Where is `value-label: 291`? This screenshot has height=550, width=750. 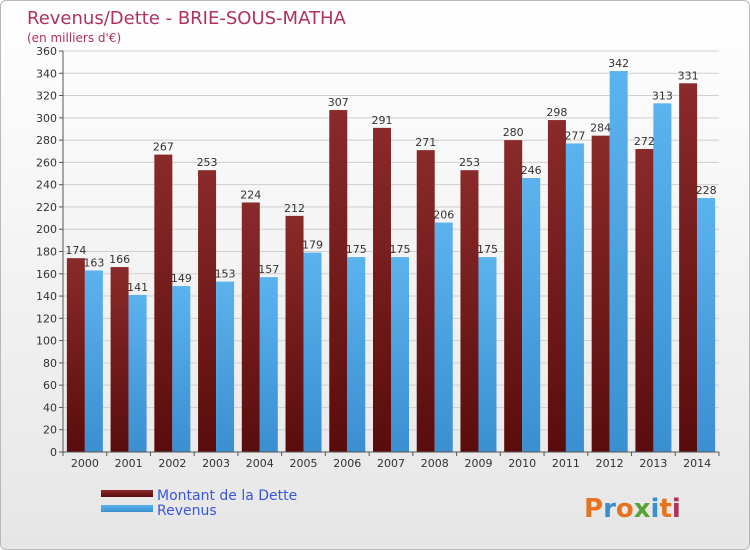
value-label: 291 is located at coordinates (382, 120).